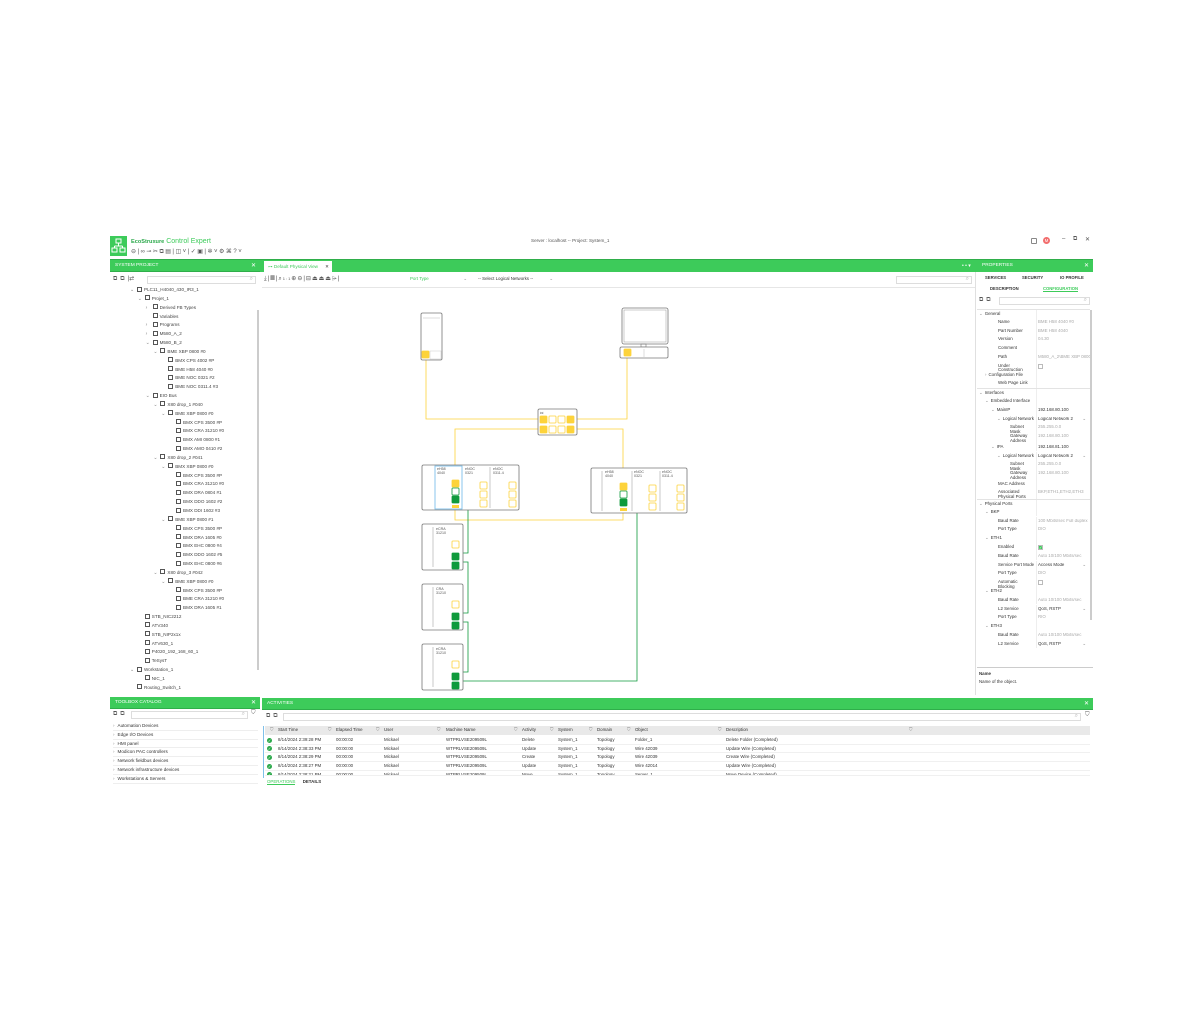 This screenshot has height=1024, width=1204. Describe the element at coordinates (1033, 474) in the screenshot. I see `property-row: Gateway Address 192.168.80.100` at that location.